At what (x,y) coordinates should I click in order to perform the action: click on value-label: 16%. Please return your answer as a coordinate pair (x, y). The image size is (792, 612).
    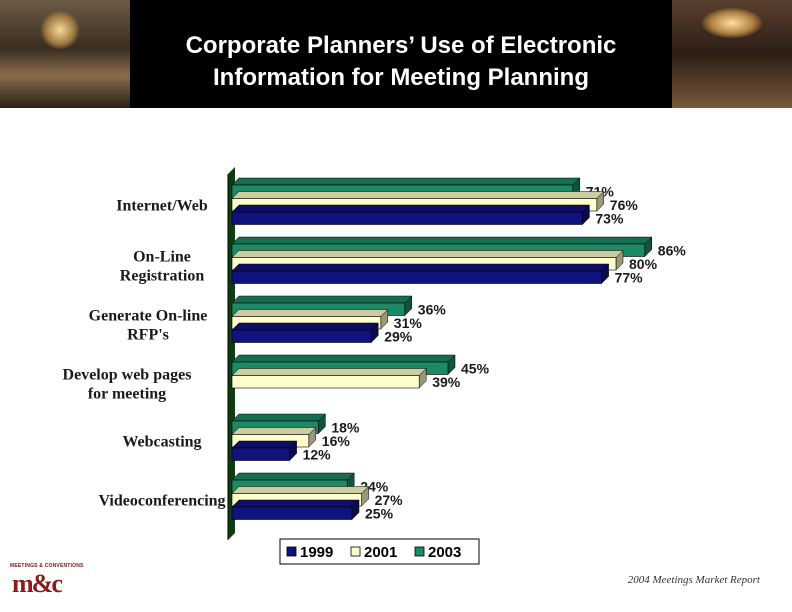
    Looking at the image, I should click on (336, 441).